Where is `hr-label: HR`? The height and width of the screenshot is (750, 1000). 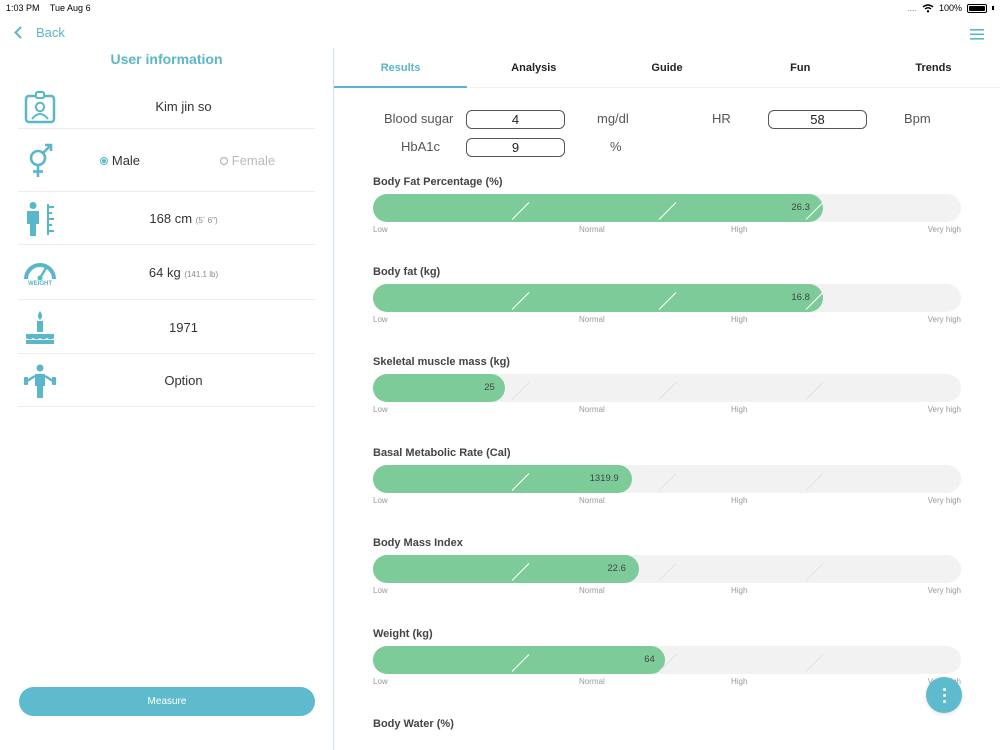 hr-label: HR is located at coordinates (721, 118).